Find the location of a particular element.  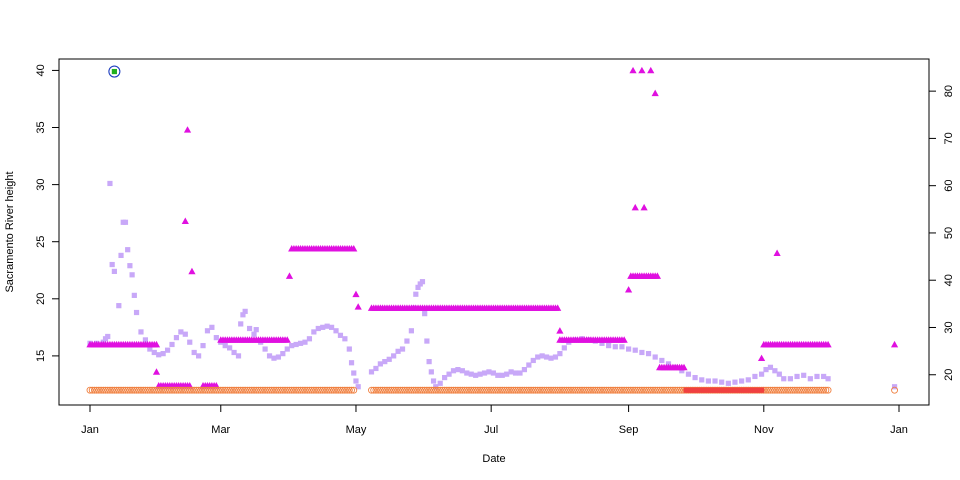

y-tick-label: 35 is located at coordinates (41, 127).